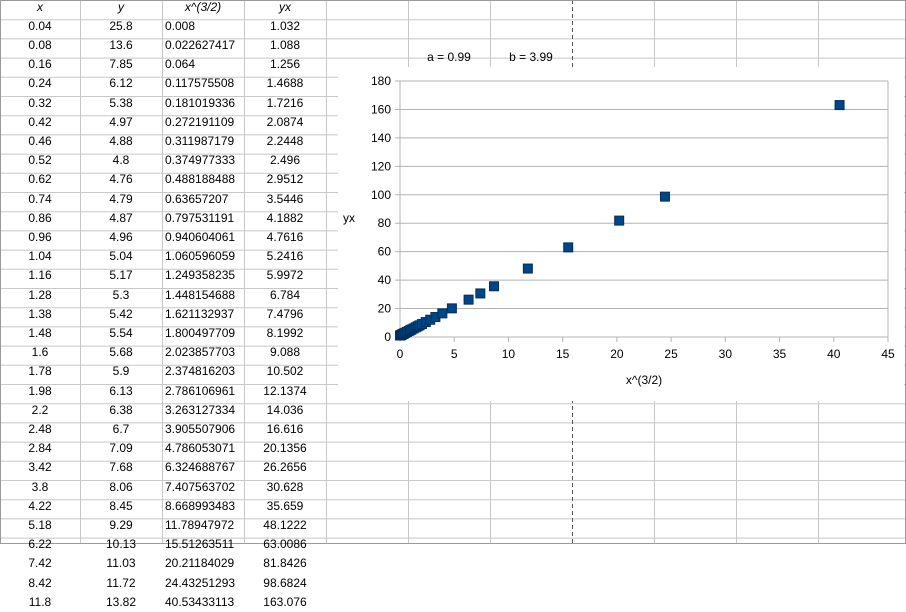  Describe the element at coordinates (285, 428) in the screenshot. I see `cell-col-yx: 16.616` at that location.